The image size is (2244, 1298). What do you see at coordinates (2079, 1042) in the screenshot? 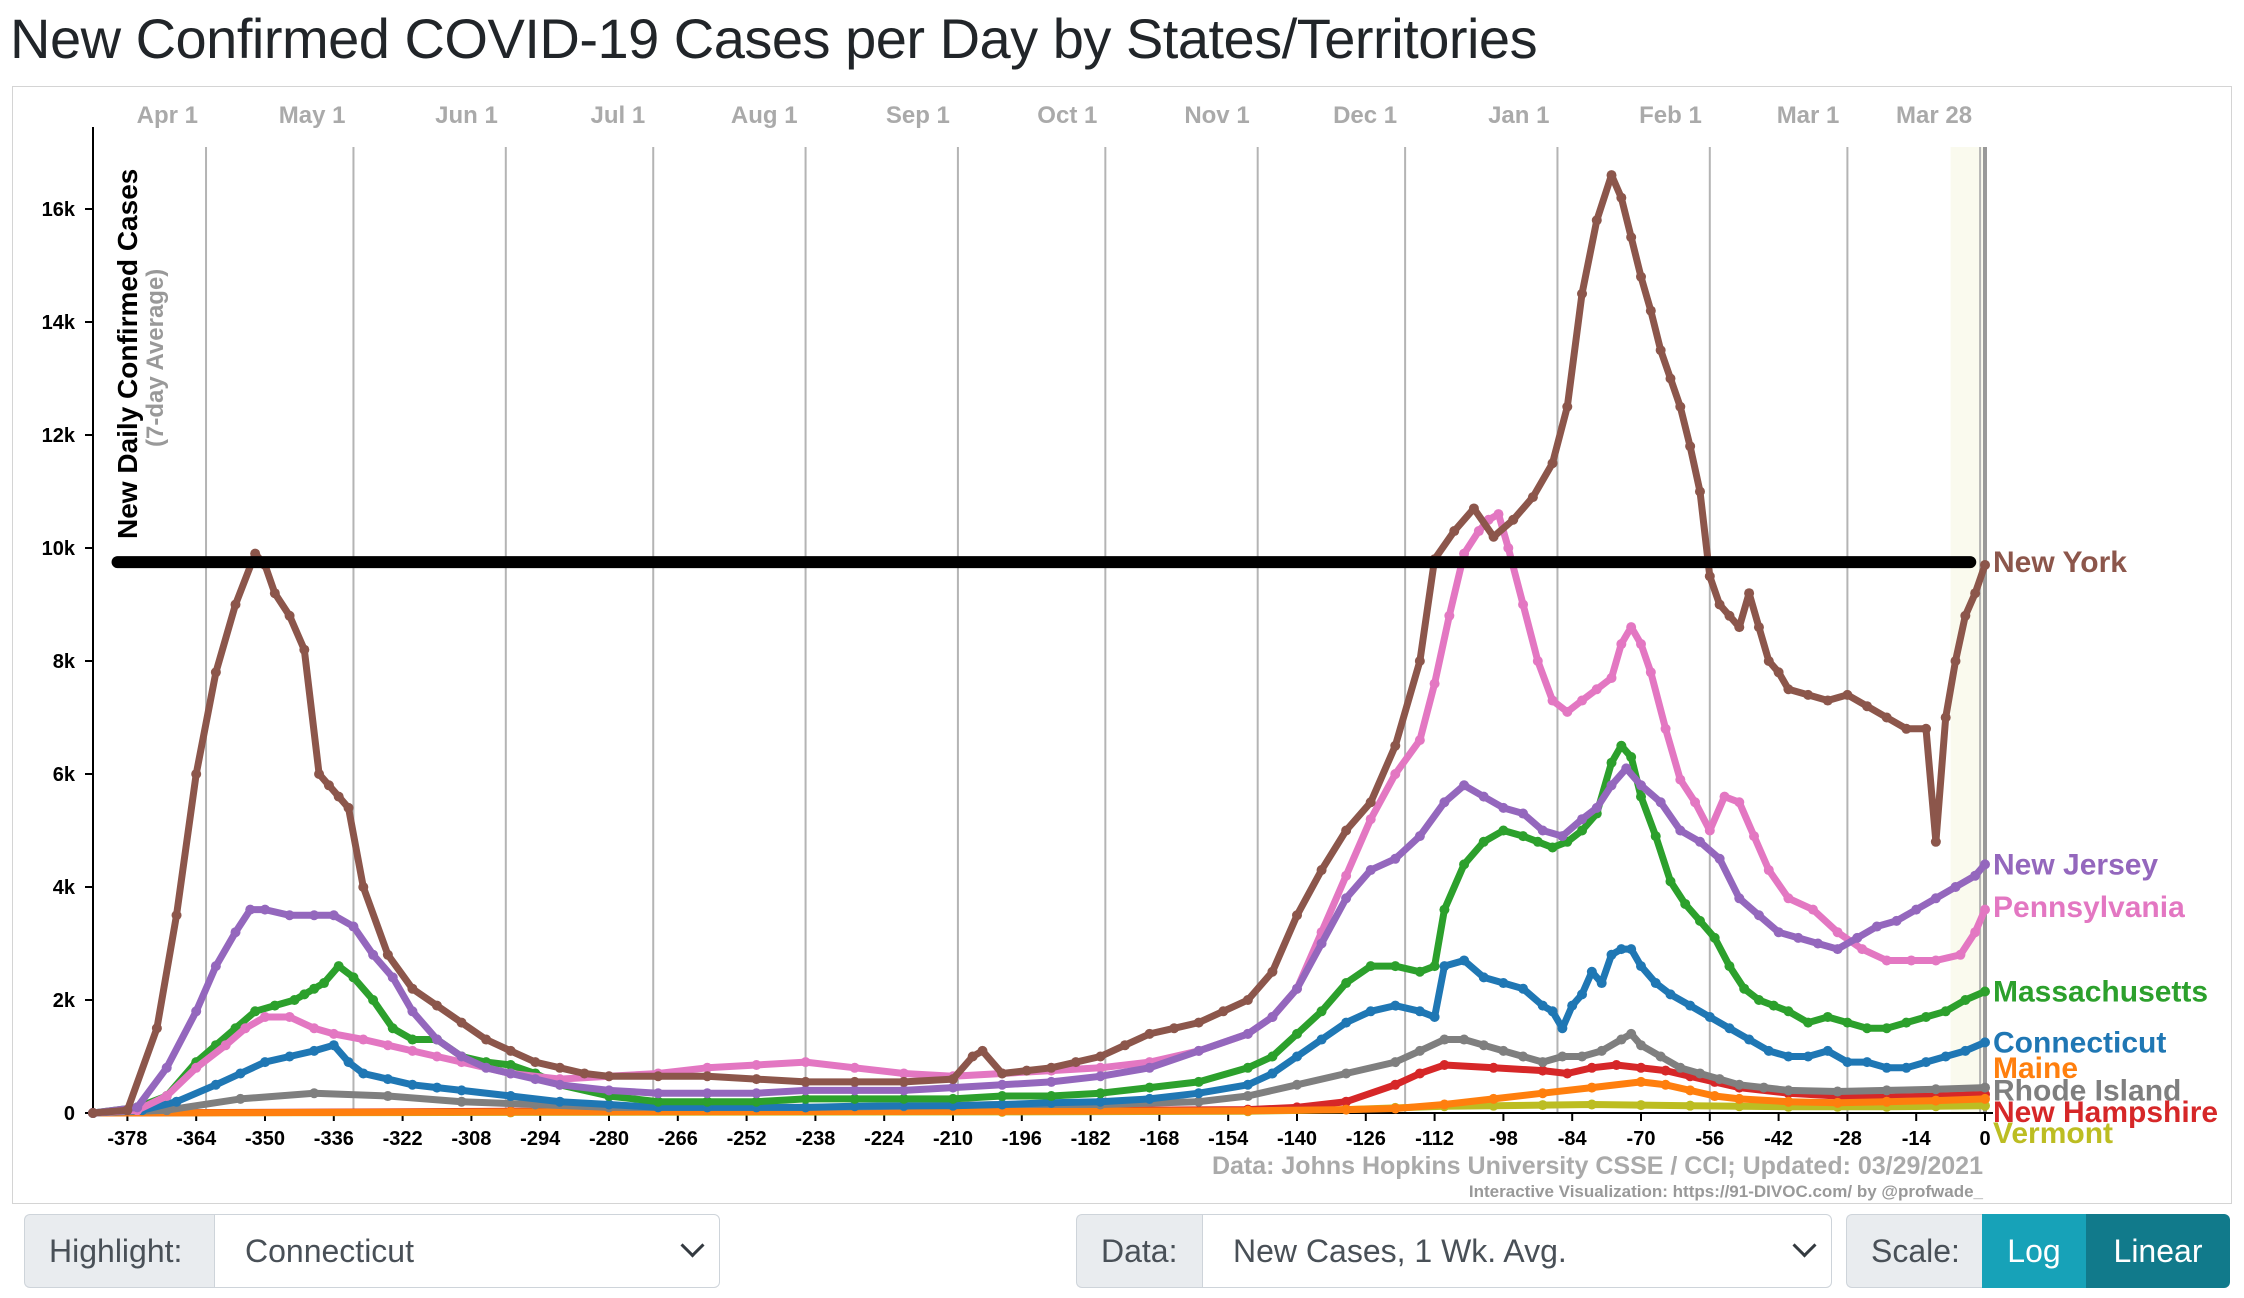
I see `series-label: Connecticut` at bounding box center [2079, 1042].